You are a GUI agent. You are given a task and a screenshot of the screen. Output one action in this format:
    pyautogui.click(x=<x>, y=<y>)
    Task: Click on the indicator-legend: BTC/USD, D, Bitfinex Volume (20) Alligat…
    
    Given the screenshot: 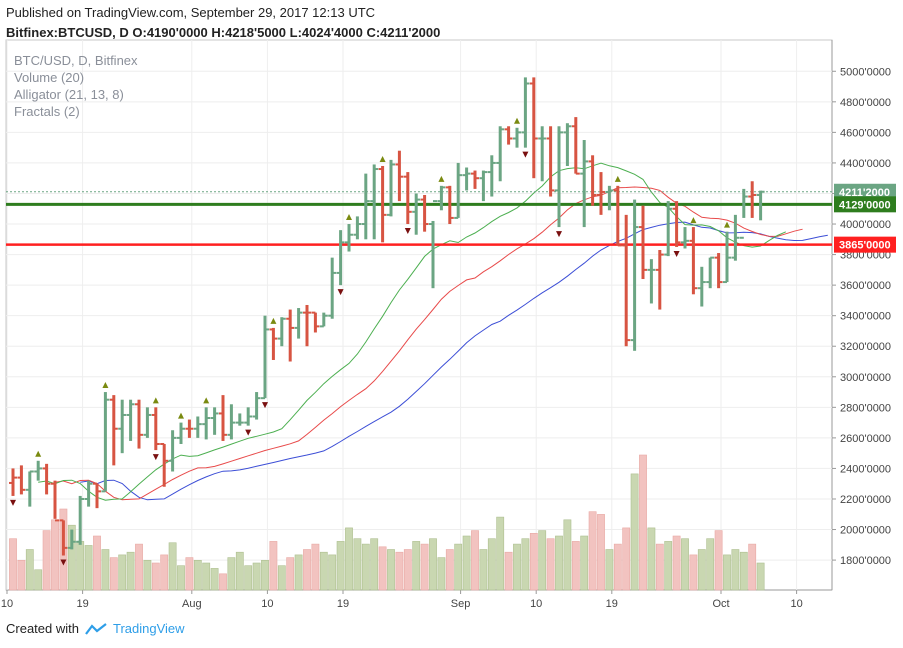 What is the action you would take?
    pyautogui.click(x=76, y=86)
    